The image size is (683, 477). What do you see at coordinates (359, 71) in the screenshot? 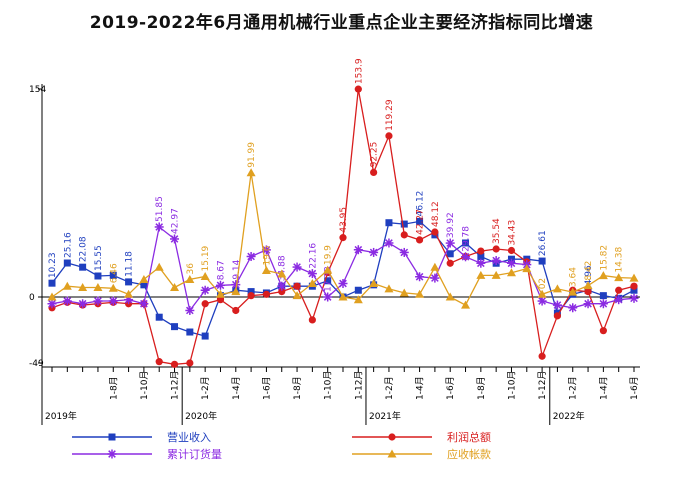
I see `profit-data-label: 153.9` at bounding box center [359, 71].